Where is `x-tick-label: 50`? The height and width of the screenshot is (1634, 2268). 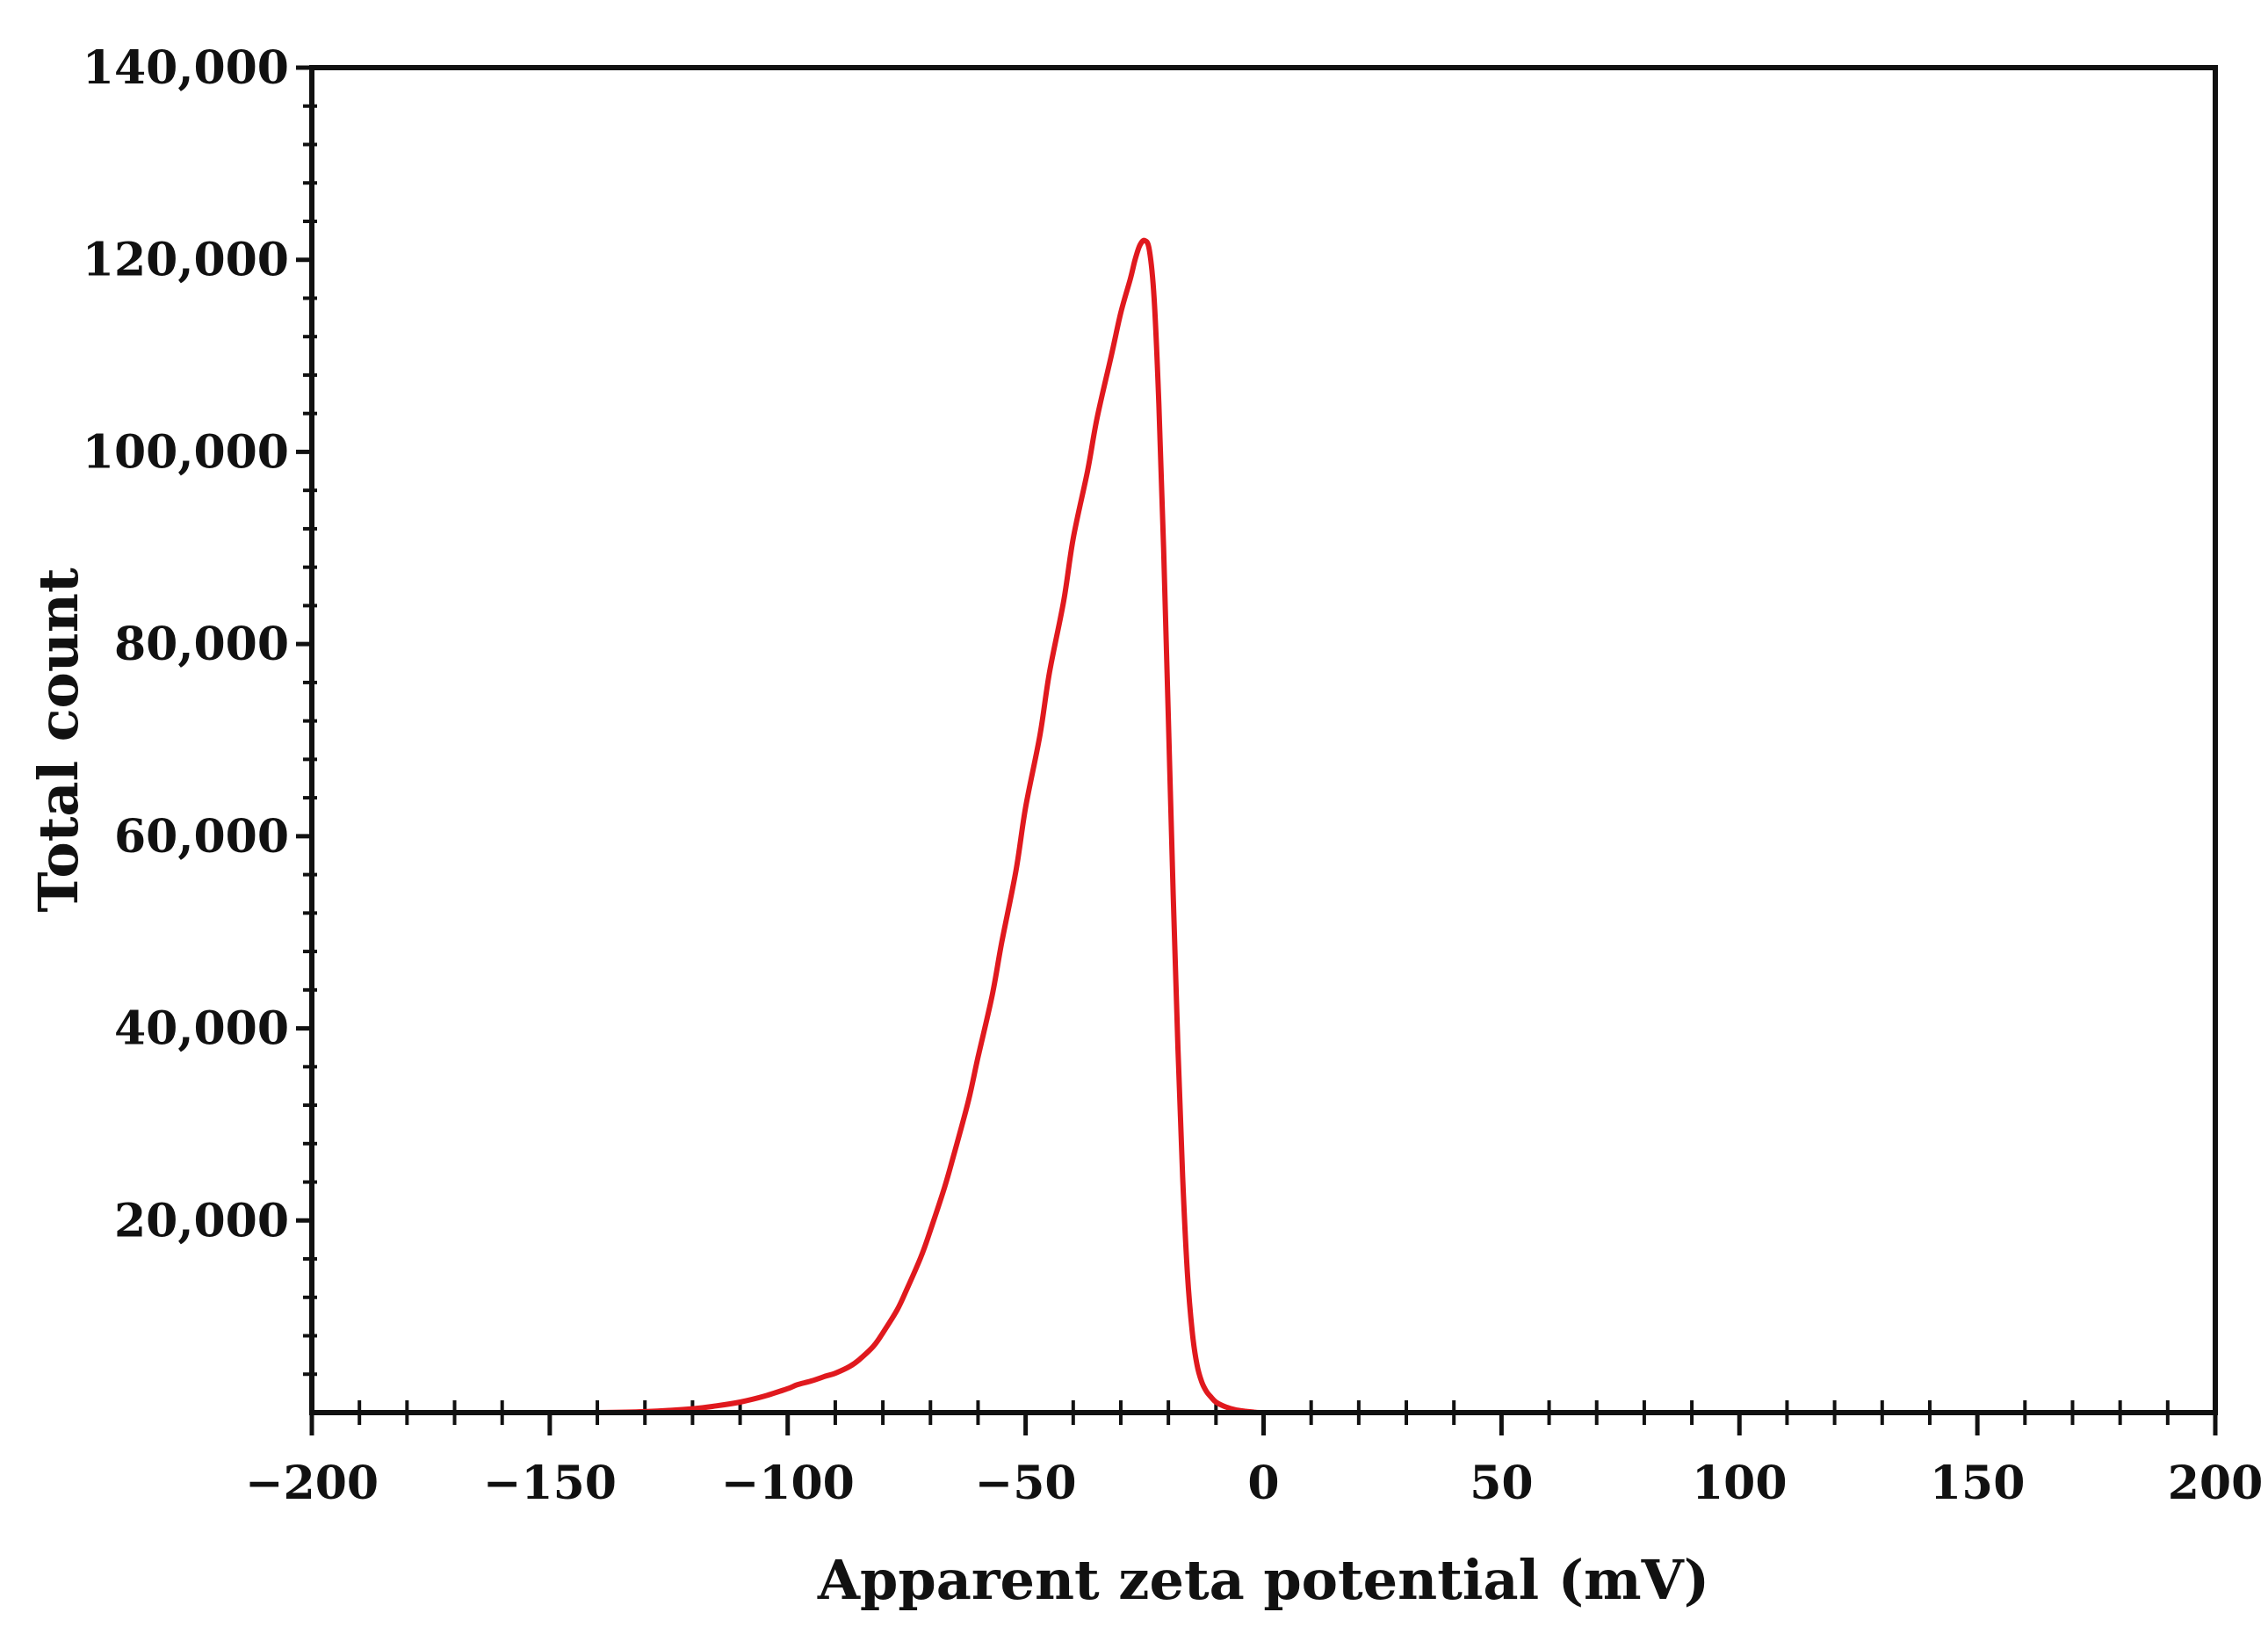 x-tick-label: 50 is located at coordinates (1502, 1483).